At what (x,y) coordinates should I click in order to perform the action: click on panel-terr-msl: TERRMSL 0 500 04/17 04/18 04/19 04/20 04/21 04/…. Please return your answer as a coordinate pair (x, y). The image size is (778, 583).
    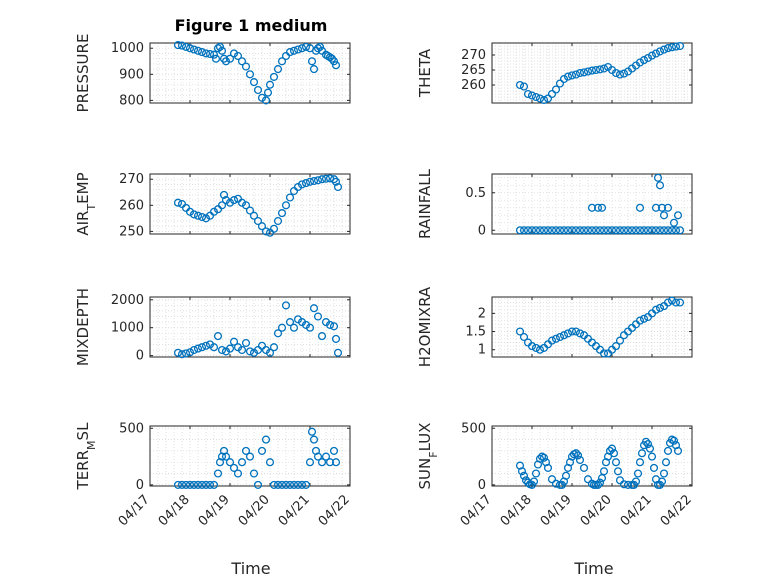
    Looking at the image, I should click on (213, 475).